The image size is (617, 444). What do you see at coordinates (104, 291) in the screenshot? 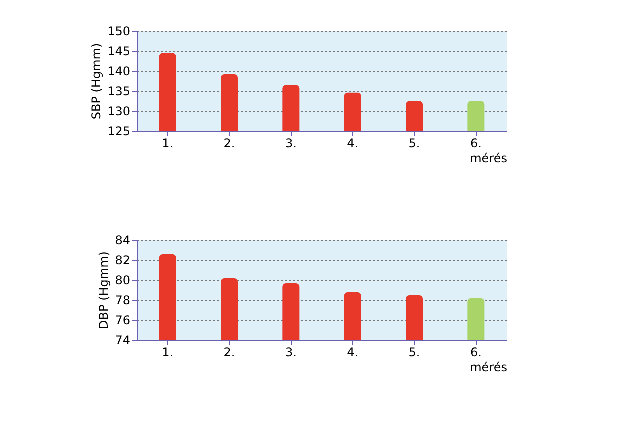
I see `y-axis-title: DBP (Hgmm)` at bounding box center [104, 291].